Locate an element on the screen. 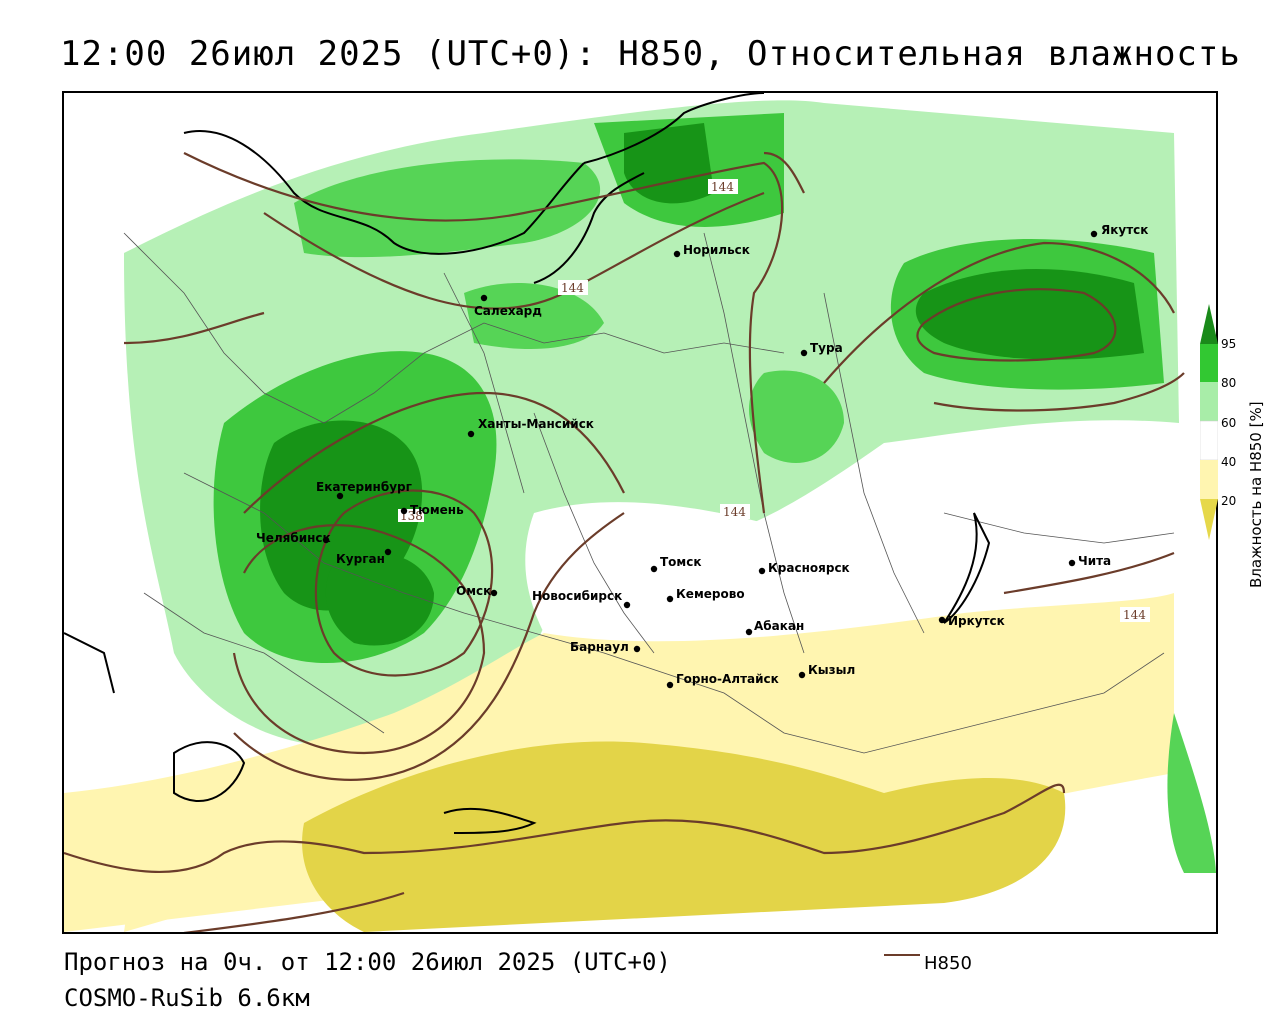 The image size is (1280, 1024). city-label-kemerovo: Кемерово is located at coordinates (710, 594).